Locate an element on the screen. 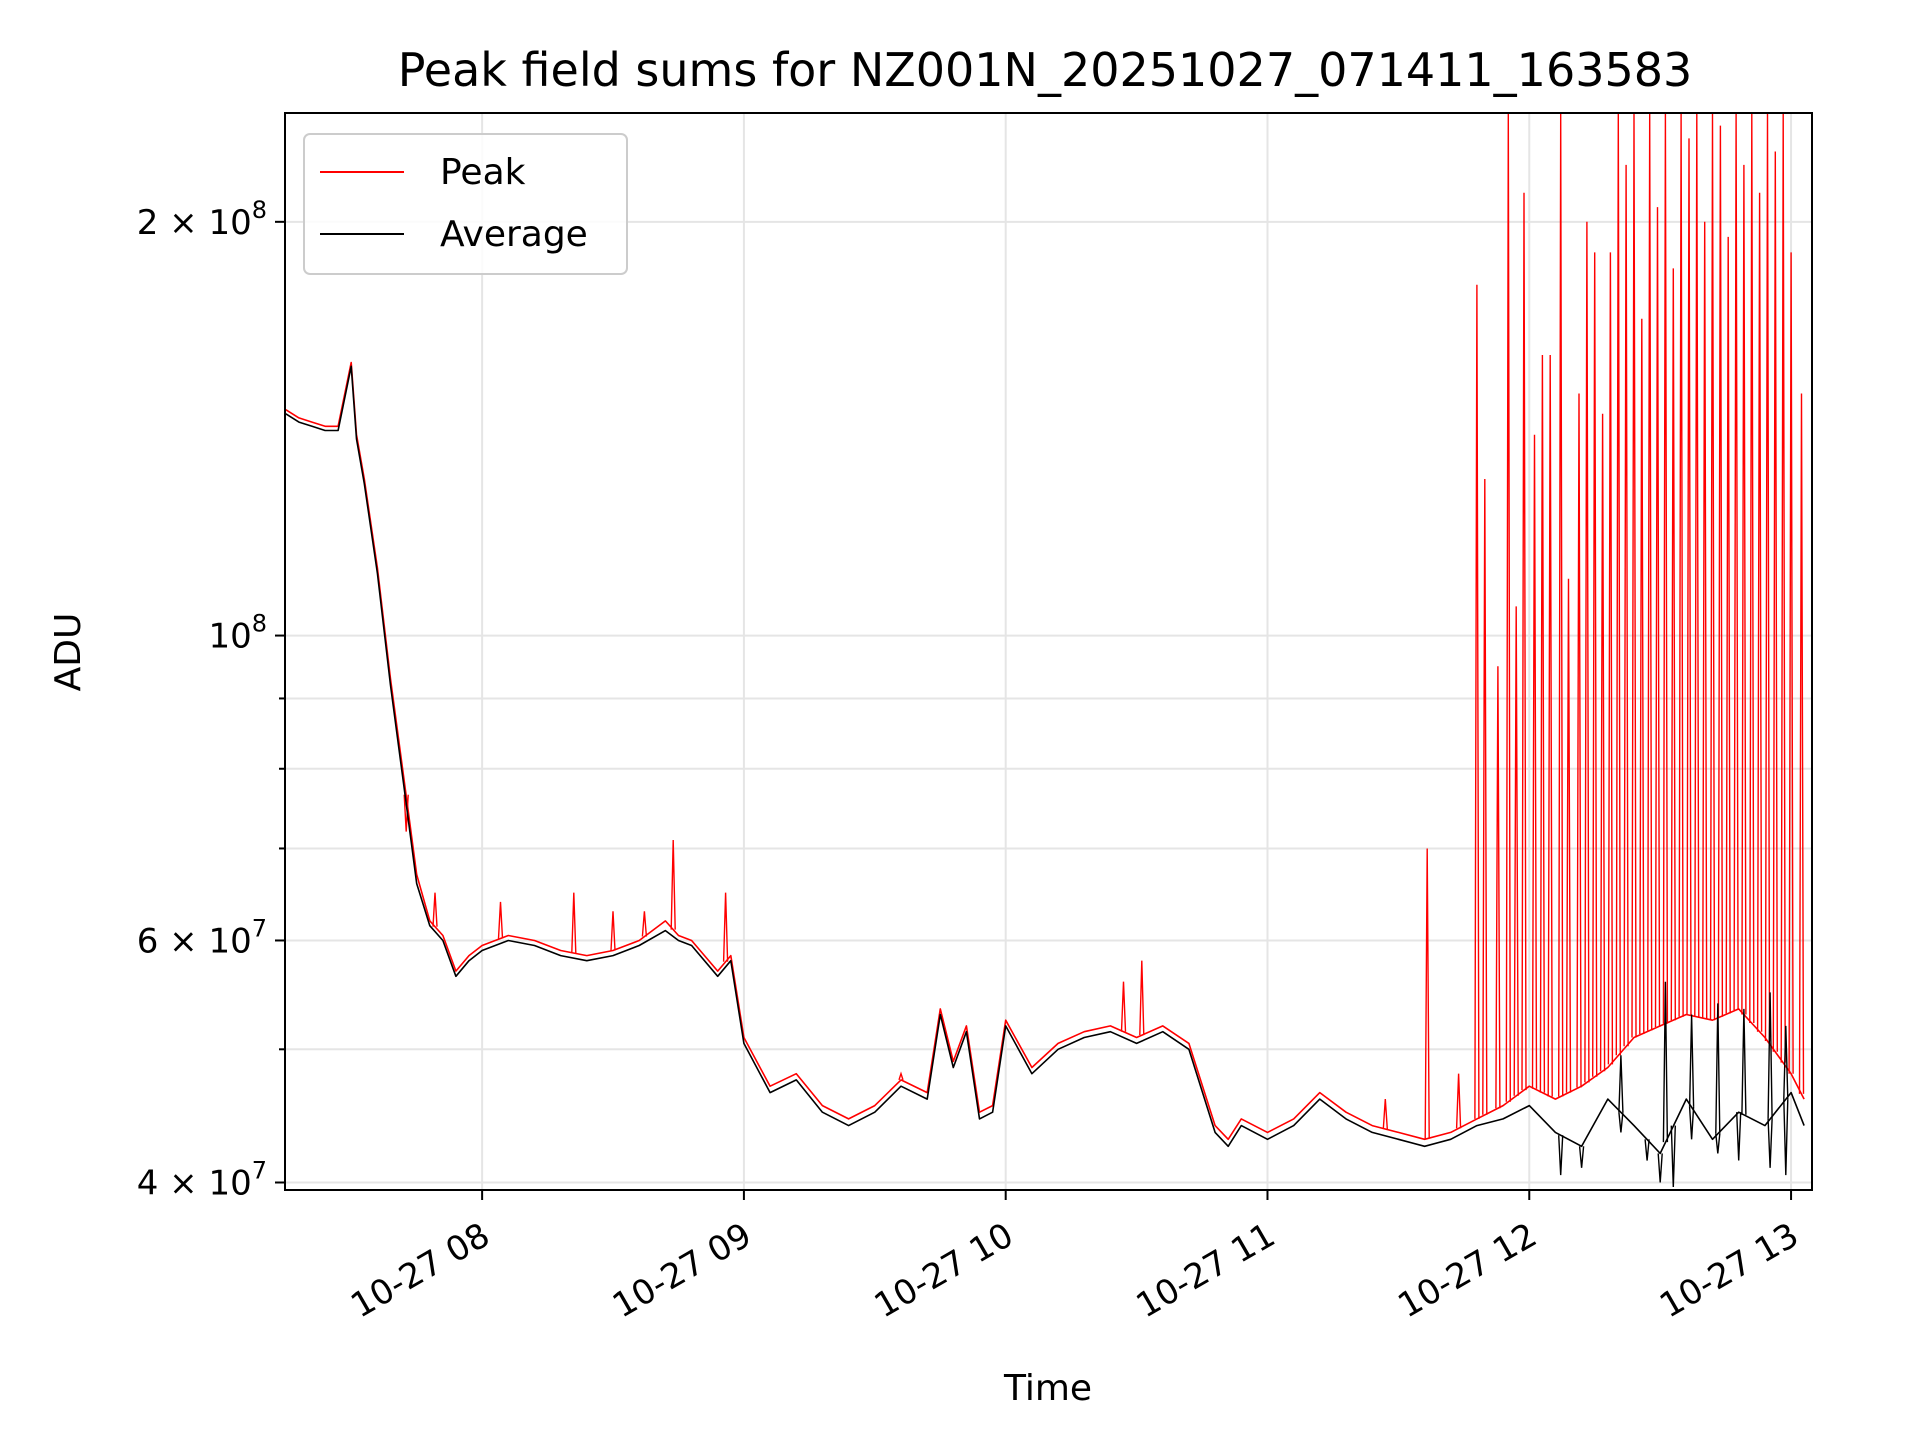 The height and width of the screenshot is (1440, 1920). legend-peak-label: Peak is located at coordinates (483, 172).